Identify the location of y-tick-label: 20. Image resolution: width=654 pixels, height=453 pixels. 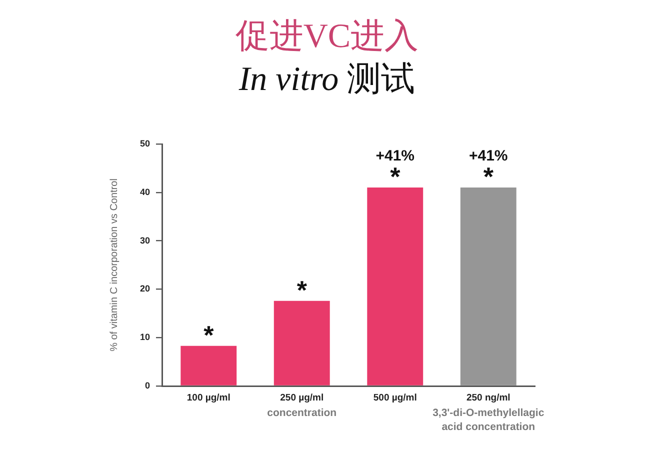
(145, 289).